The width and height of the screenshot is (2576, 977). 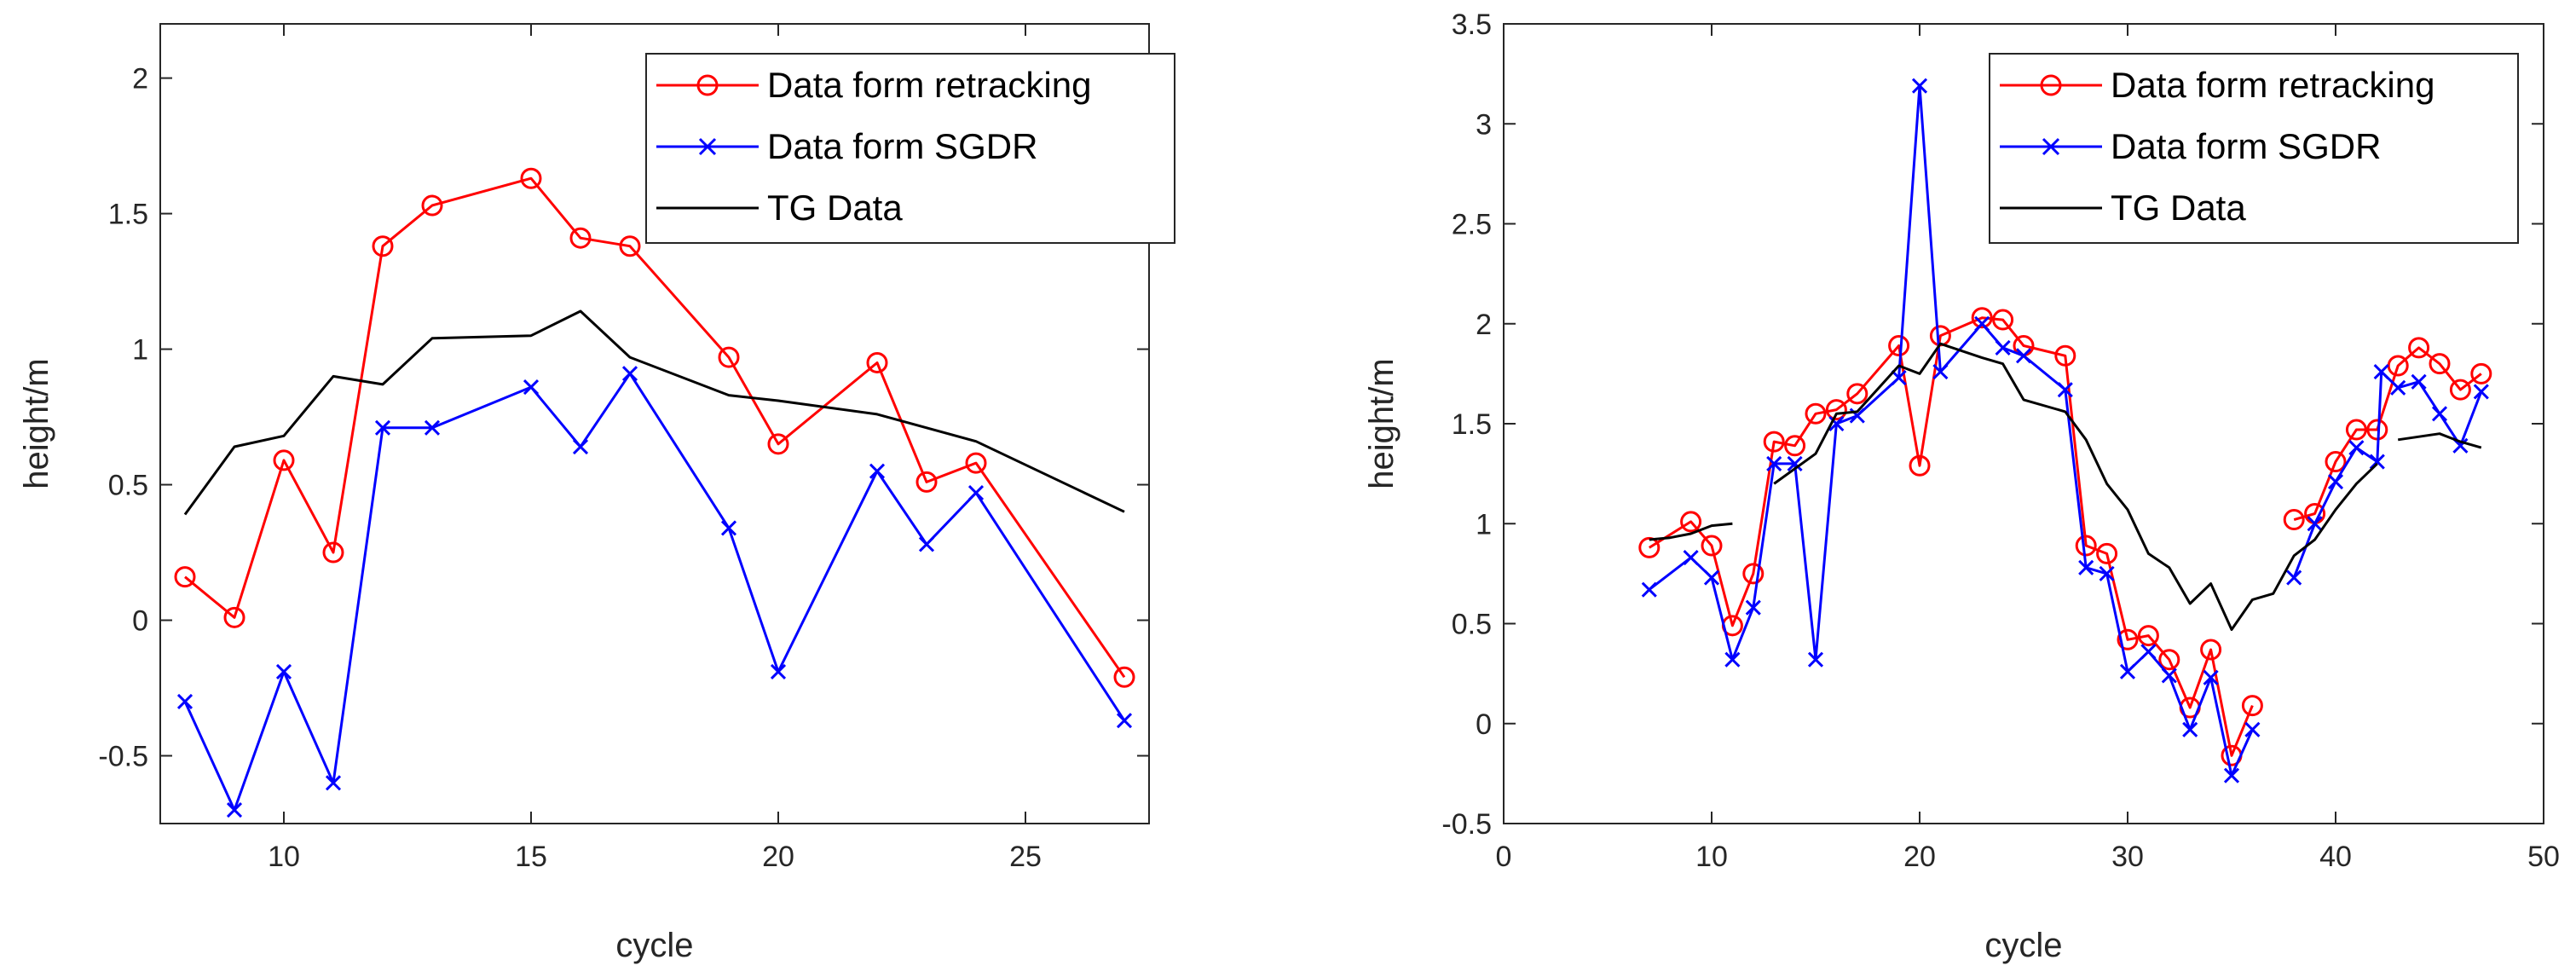 What do you see at coordinates (1466, 824) in the screenshot?
I see `right-y-tick-label: -0.5` at bounding box center [1466, 824].